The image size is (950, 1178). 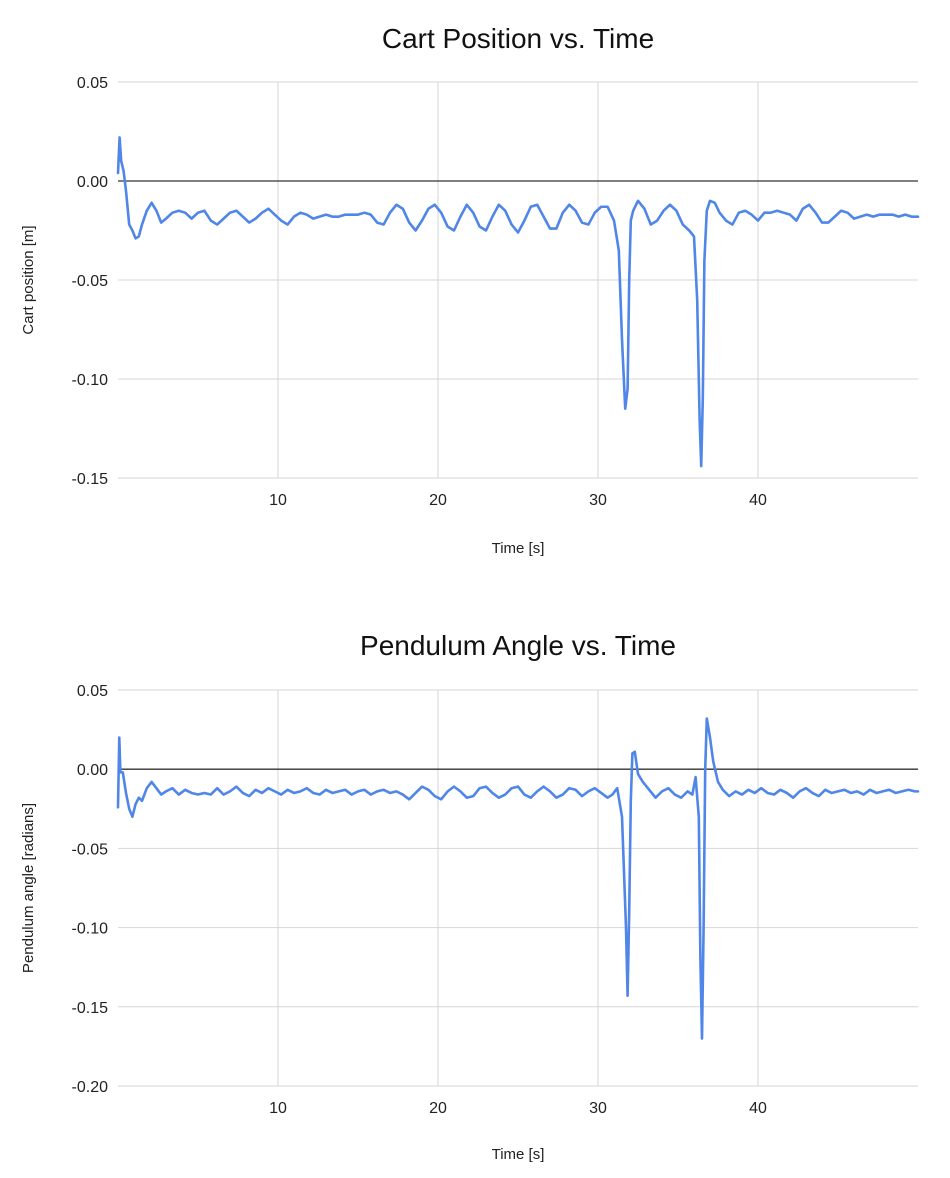 I want to click on y-tick-label: -0.20, so click(x=90, y=1087).